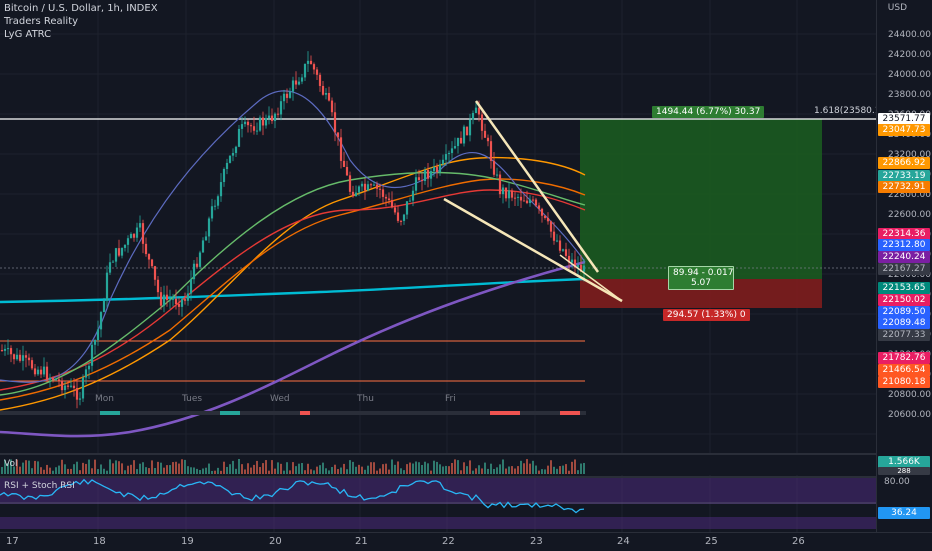 This screenshot has width=932, height=551. What do you see at coordinates (533, 250) in the screenshot?
I see `wedge-lower-line` at bounding box center [533, 250].